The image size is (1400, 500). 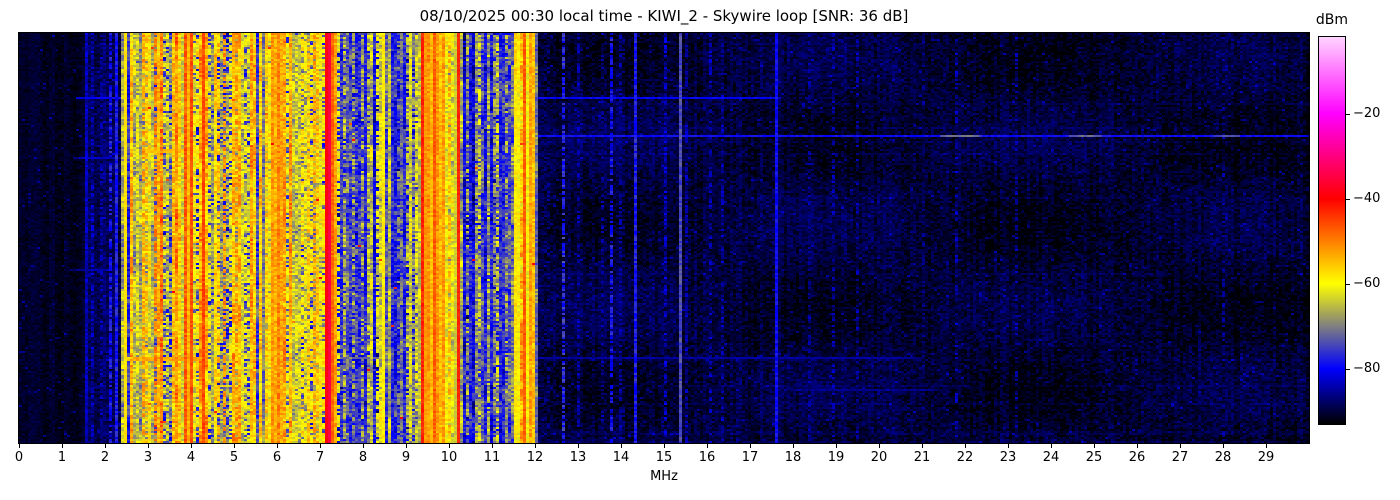 What do you see at coordinates (664, 476) in the screenshot?
I see `x-axis-label: MHz` at bounding box center [664, 476].